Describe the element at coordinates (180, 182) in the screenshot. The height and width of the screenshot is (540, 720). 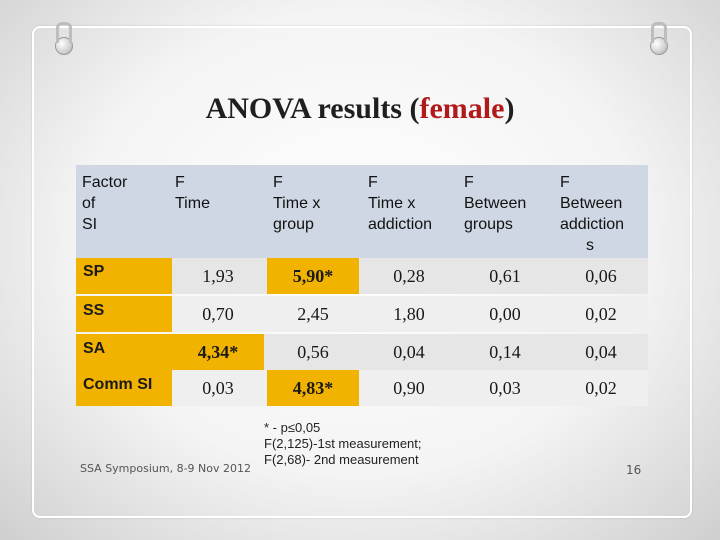
I see `header-f-time-line1: F` at that location.